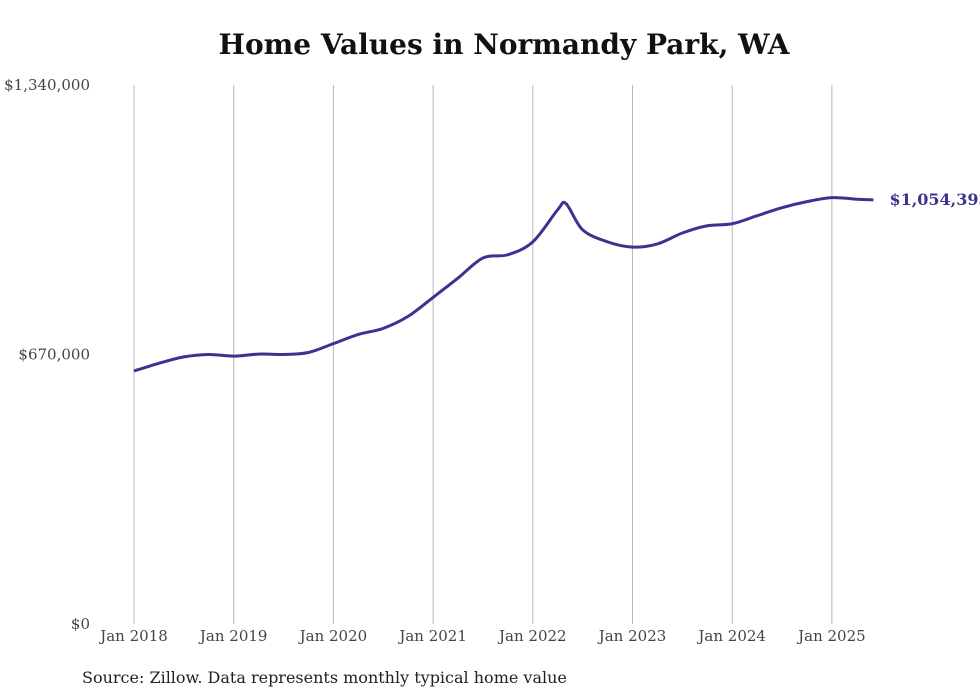  Describe the element at coordinates (333, 636) in the screenshot. I see `x-tick-label: Jan 2020` at that location.